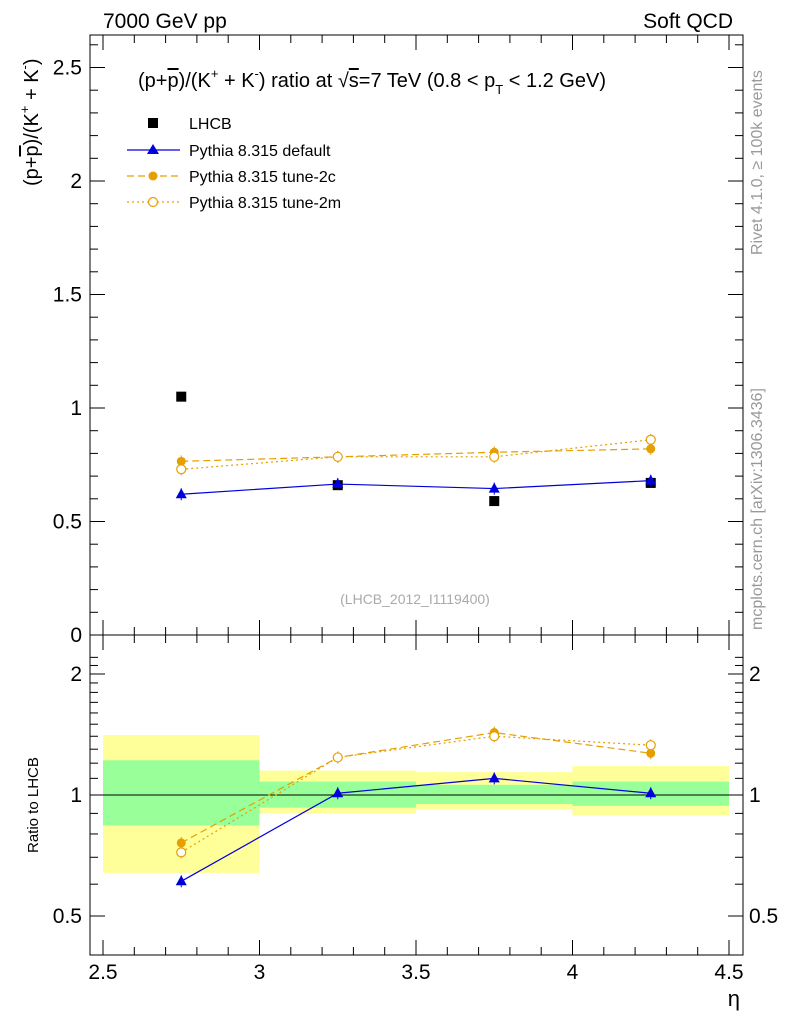 This screenshot has width=786, height=1024. Describe the element at coordinates (33, 805) in the screenshot. I see `ratio-y-label: Ratio to LHCB` at that location.